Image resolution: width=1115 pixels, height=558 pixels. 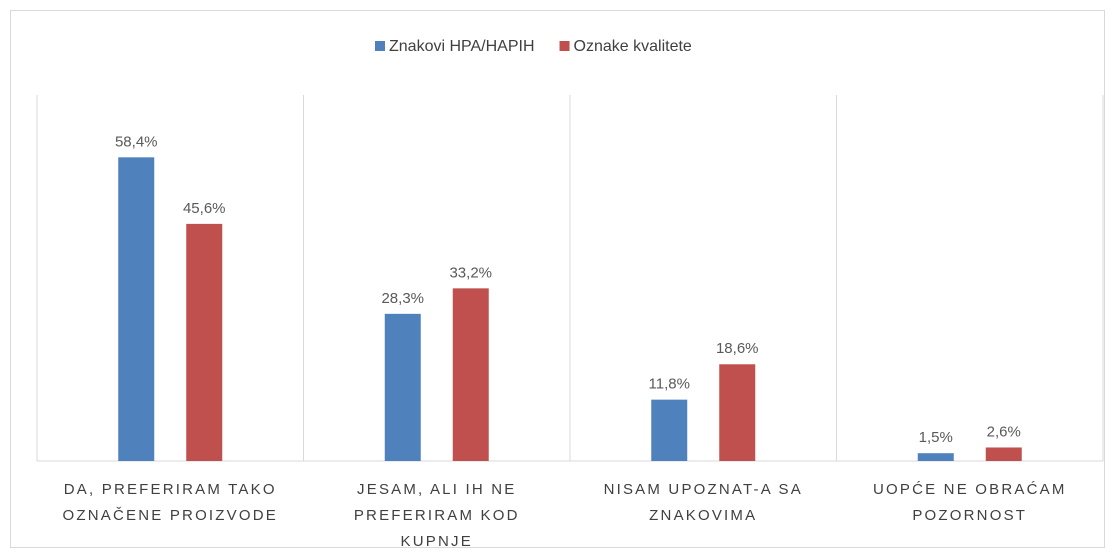 What do you see at coordinates (1004, 431) in the screenshot?
I see `data-label: 2,6%` at bounding box center [1004, 431].